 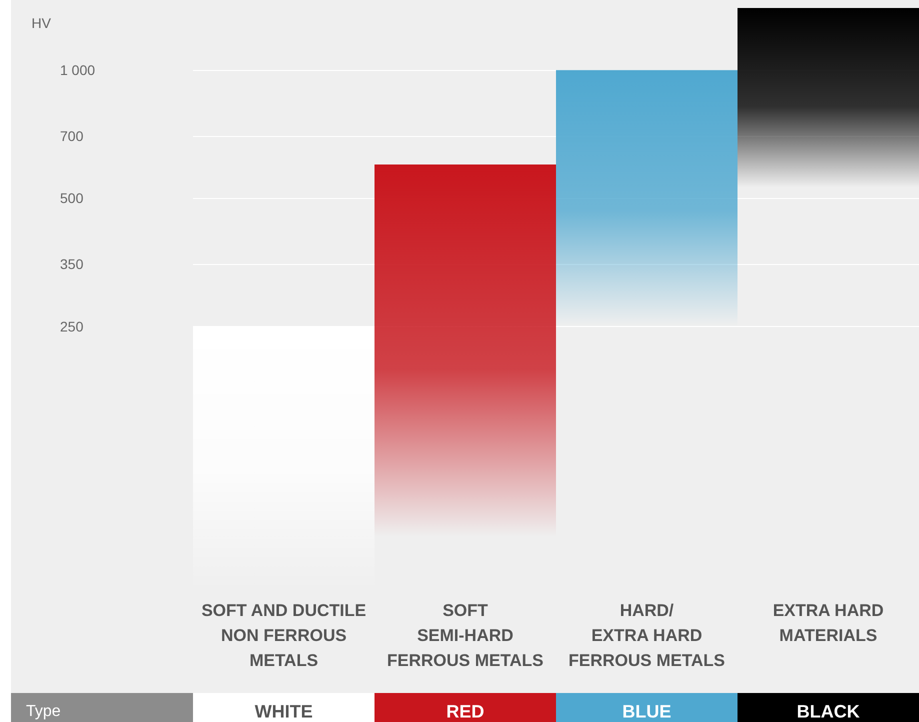 I want to click on y-tick-label: 700, so click(x=72, y=136).